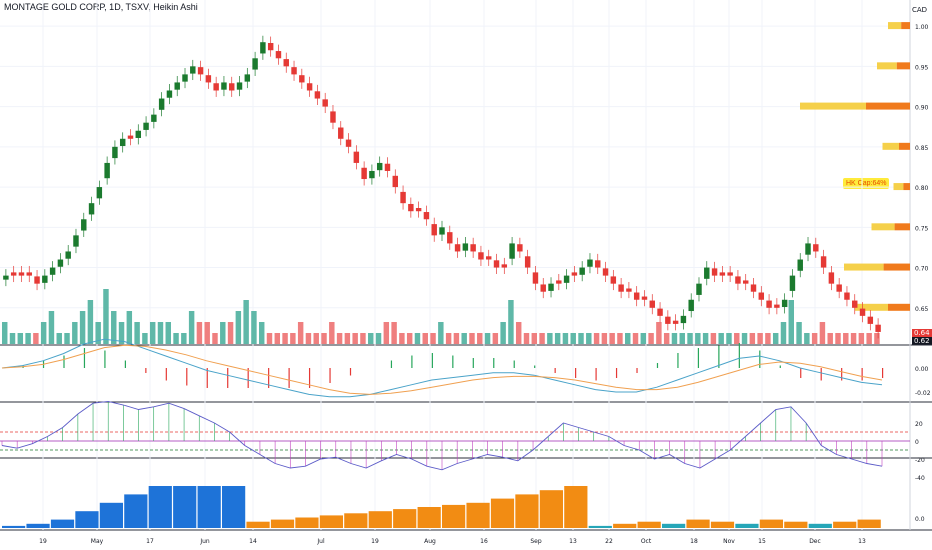 This screenshot has width=932, height=550. Describe the element at coordinates (920, 460) in the screenshot. I see `osc-tick-label: -20` at that location.